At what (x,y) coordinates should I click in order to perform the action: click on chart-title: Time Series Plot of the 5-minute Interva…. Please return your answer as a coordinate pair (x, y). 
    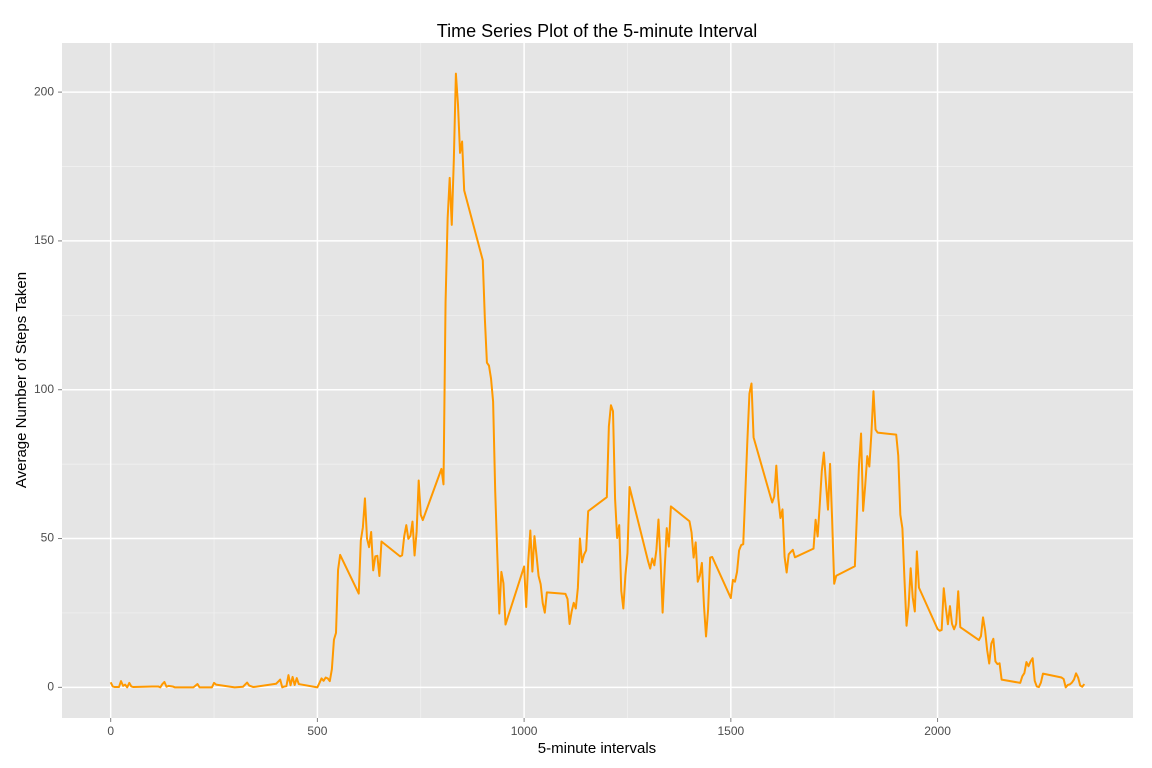
    Looking at the image, I should click on (597, 31).